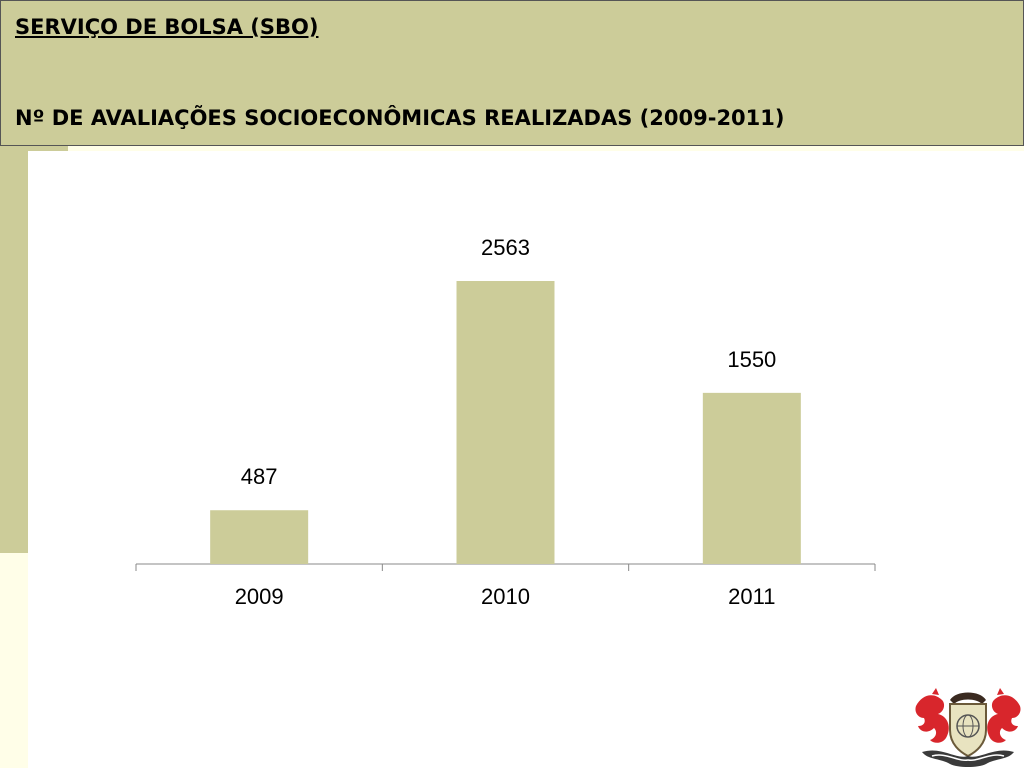 Image resolution: width=1024 pixels, height=768 pixels. Describe the element at coordinates (751, 359) in the screenshot. I see `data-label: 1550` at that location.